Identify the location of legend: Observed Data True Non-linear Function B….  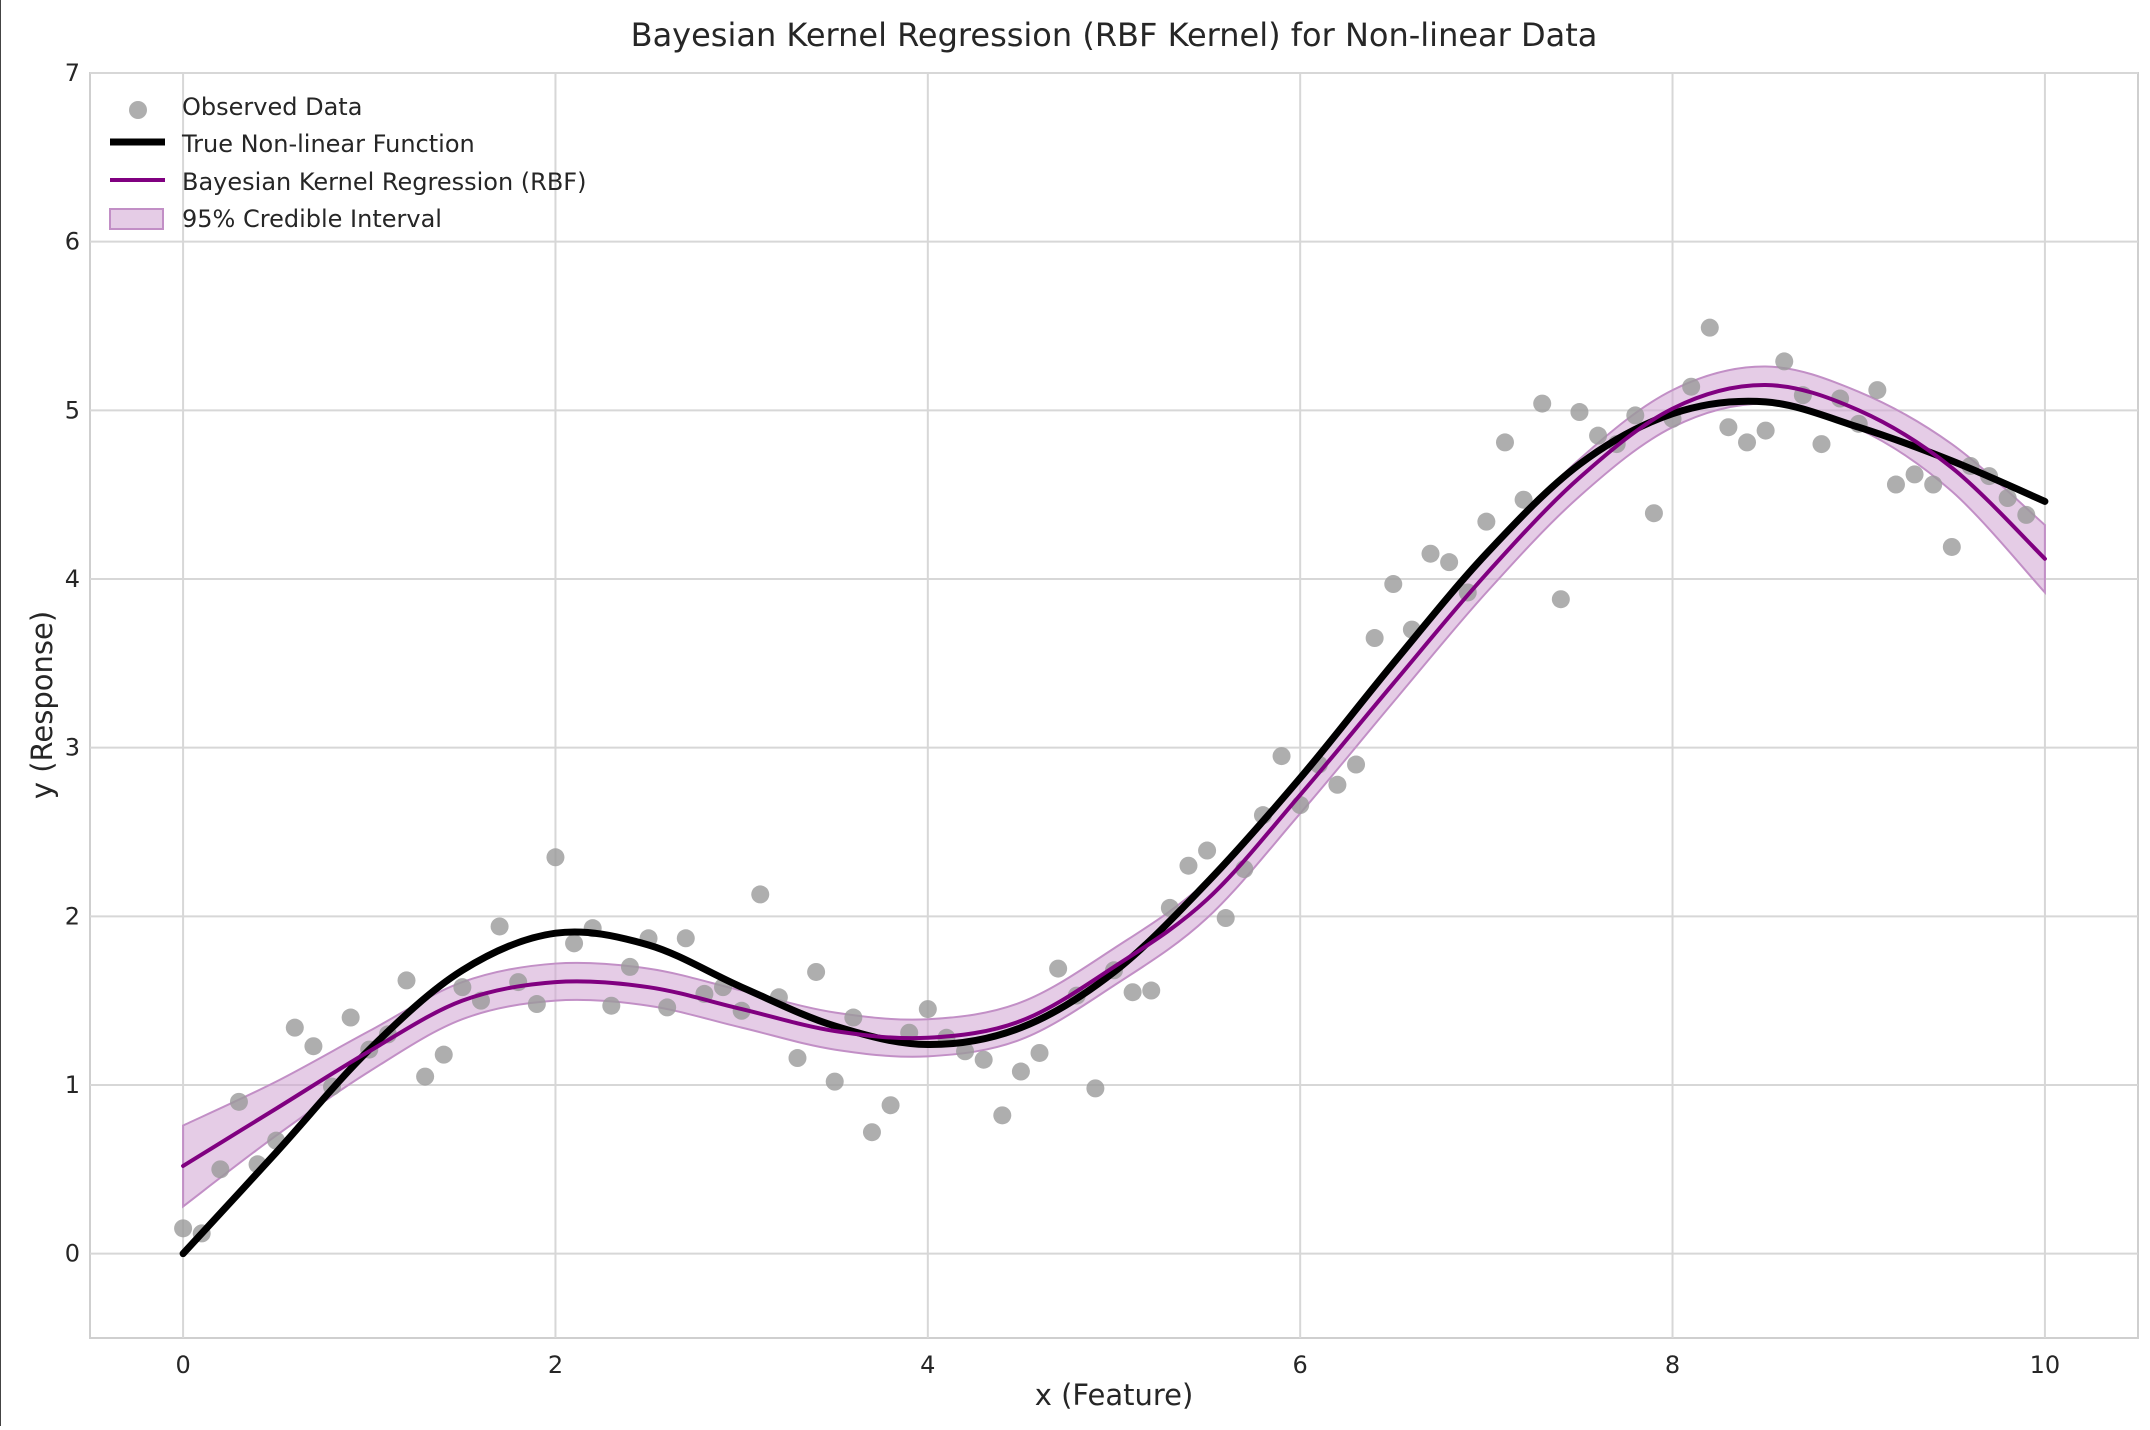
(347, 163).